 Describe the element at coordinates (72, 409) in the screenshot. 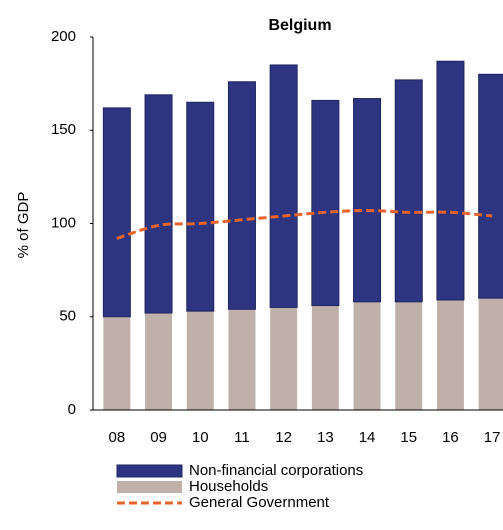

I see `y-tick-label: 0` at that location.